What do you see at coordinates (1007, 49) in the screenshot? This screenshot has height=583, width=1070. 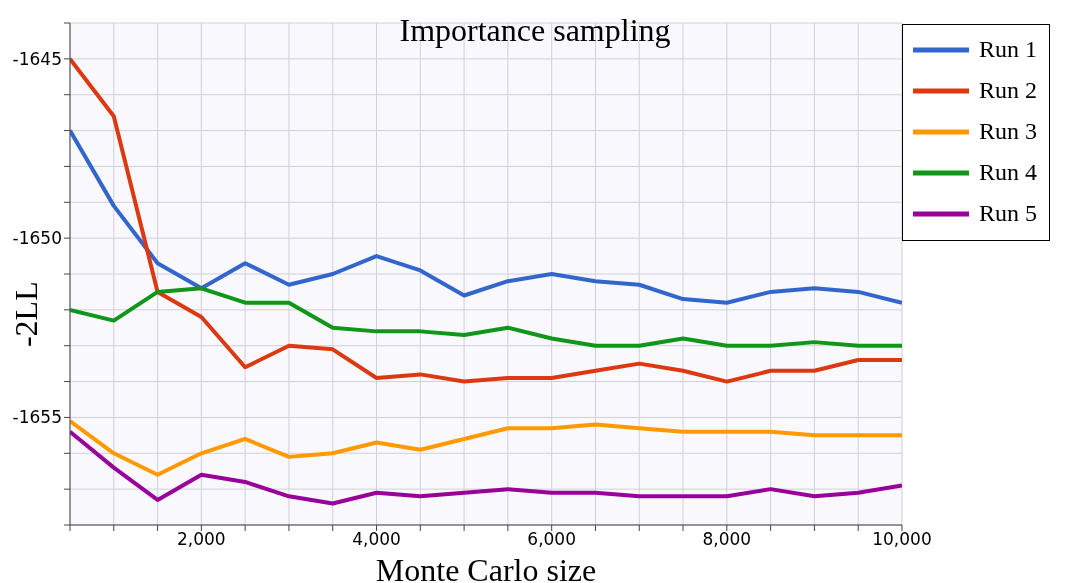 I see `legend-label: Run 1` at bounding box center [1007, 49].